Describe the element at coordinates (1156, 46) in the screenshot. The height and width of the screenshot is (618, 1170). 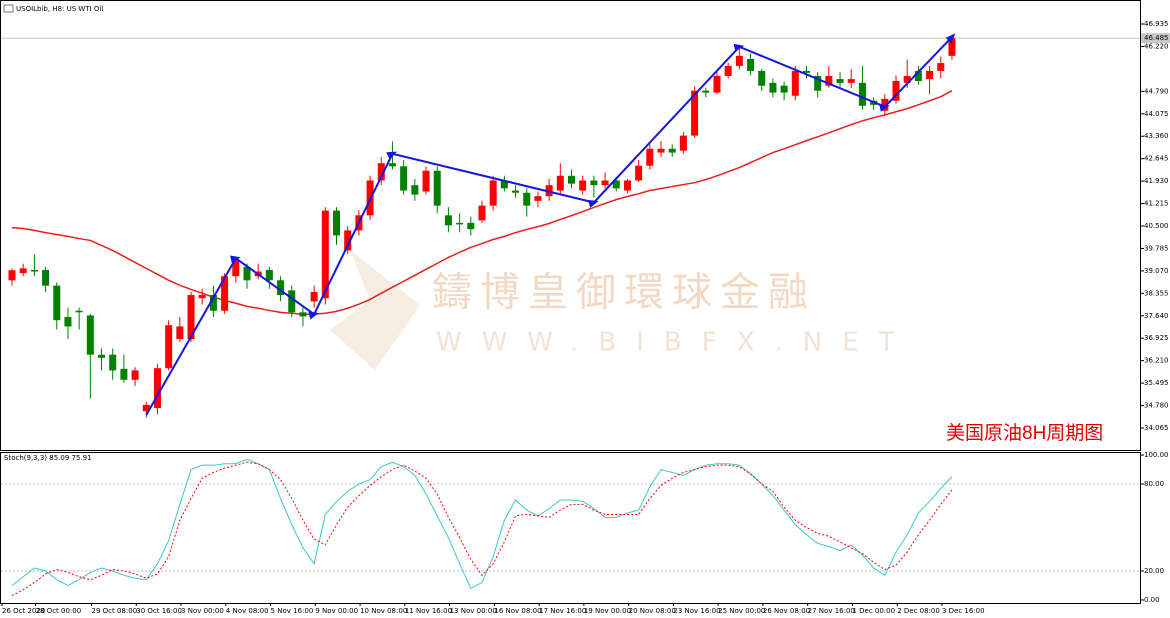
I see `y-tick-label: 46.220` at that location.